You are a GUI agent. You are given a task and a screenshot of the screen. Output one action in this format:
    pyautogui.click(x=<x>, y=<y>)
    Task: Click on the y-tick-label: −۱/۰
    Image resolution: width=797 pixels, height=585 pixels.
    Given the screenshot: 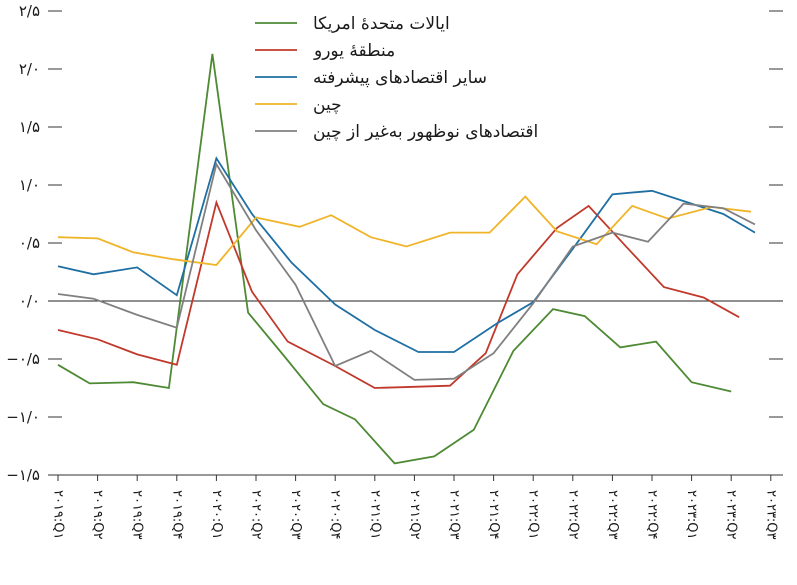 What is the action you would take?
    pyautogui.click(x=23, y=417)
    